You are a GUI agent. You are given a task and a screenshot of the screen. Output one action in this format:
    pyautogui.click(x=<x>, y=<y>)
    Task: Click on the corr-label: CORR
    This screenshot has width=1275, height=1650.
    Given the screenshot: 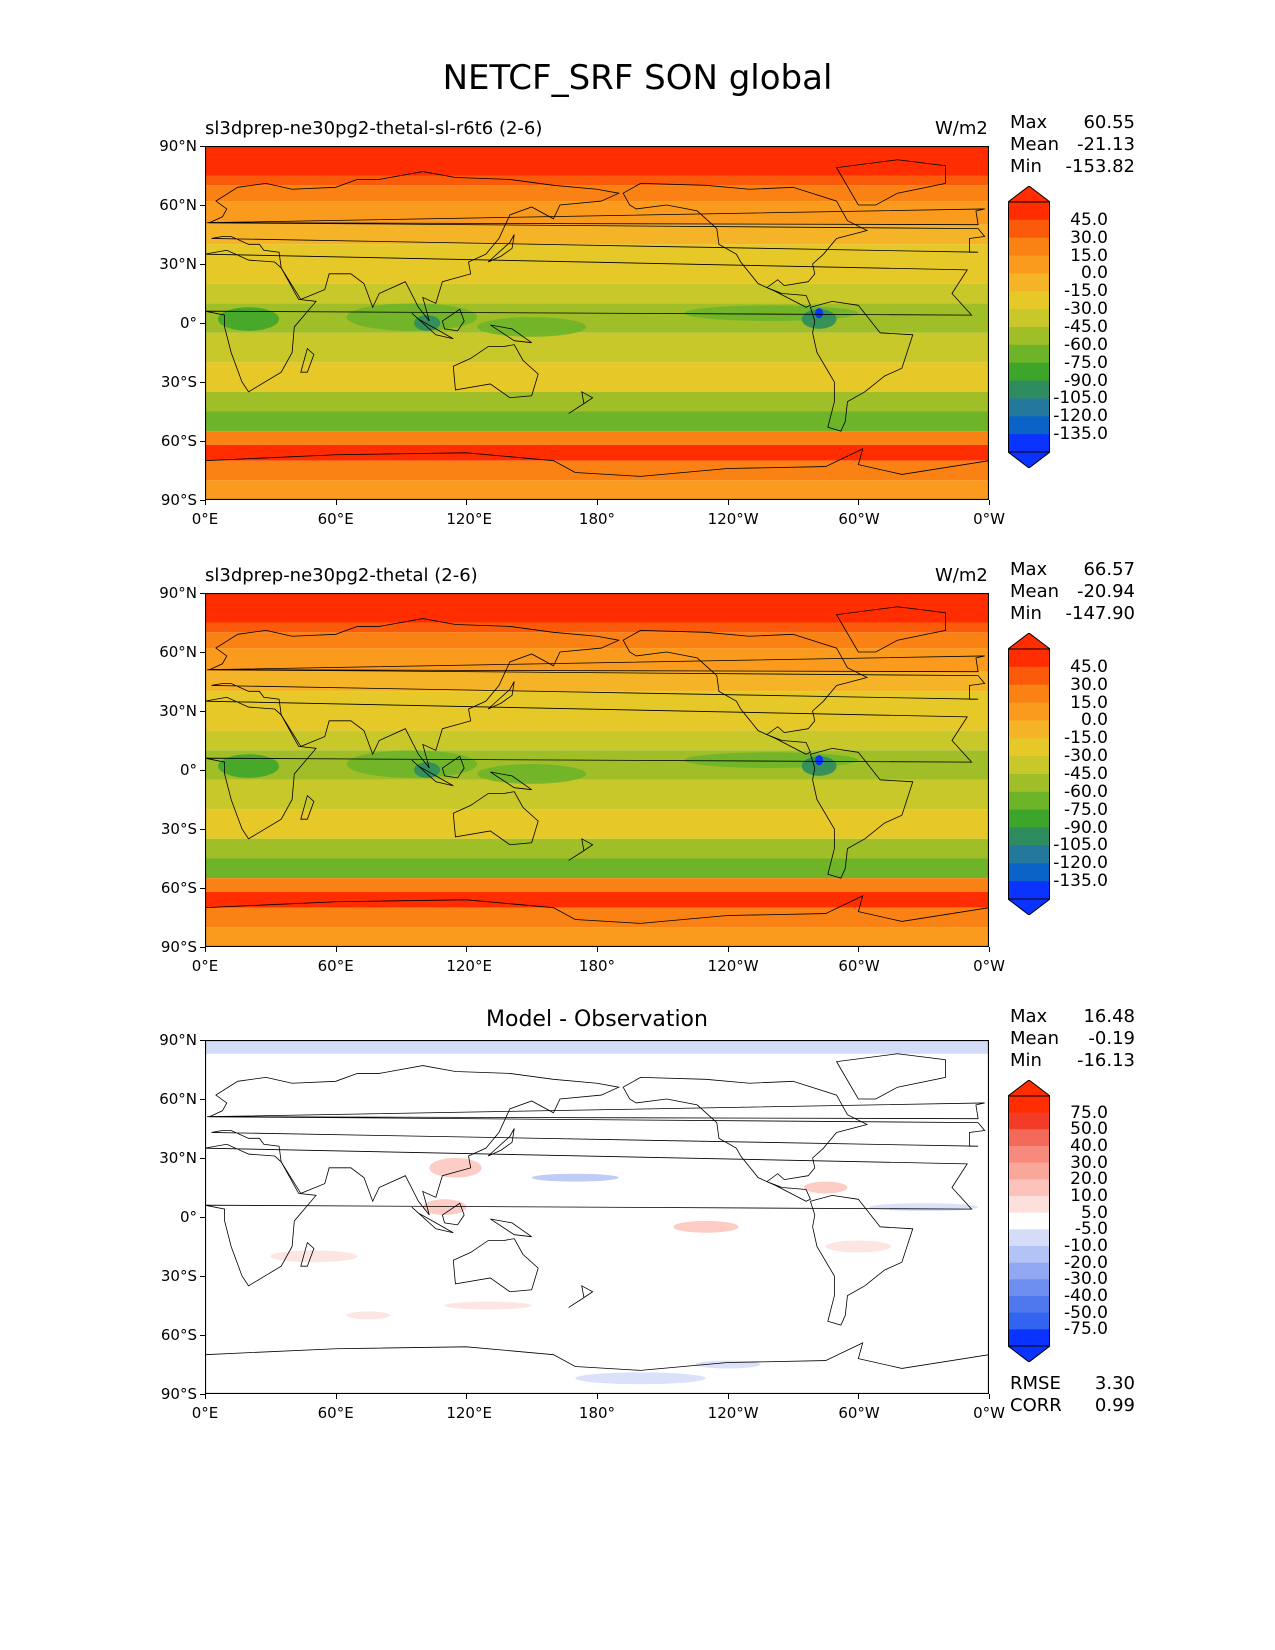 What is the action you would take?
    pyautogui.click(x=1036, y=1405)
    